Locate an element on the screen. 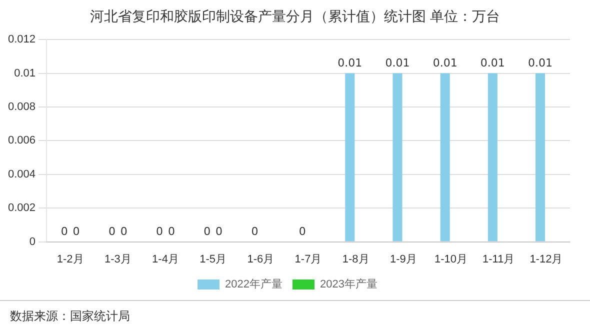 Image resolution: width=590 pixels, height=330 pixels. y-tick-label: 0.01 is located at coordinates (25, 73).